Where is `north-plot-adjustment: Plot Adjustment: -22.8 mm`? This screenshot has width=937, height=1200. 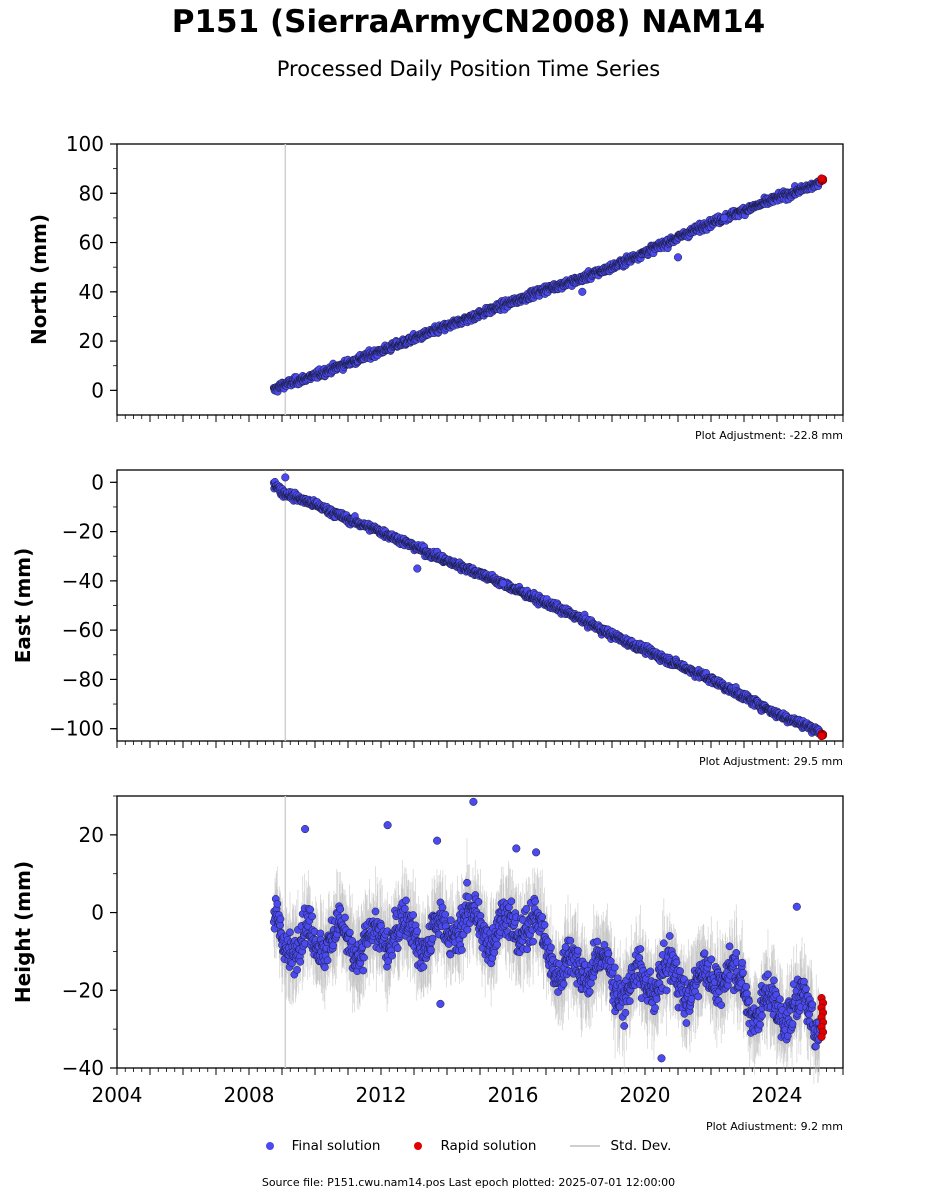
north-plot-adjustment: Plot Adjustment: -22.8 mm is located at coordinates (769, 435).